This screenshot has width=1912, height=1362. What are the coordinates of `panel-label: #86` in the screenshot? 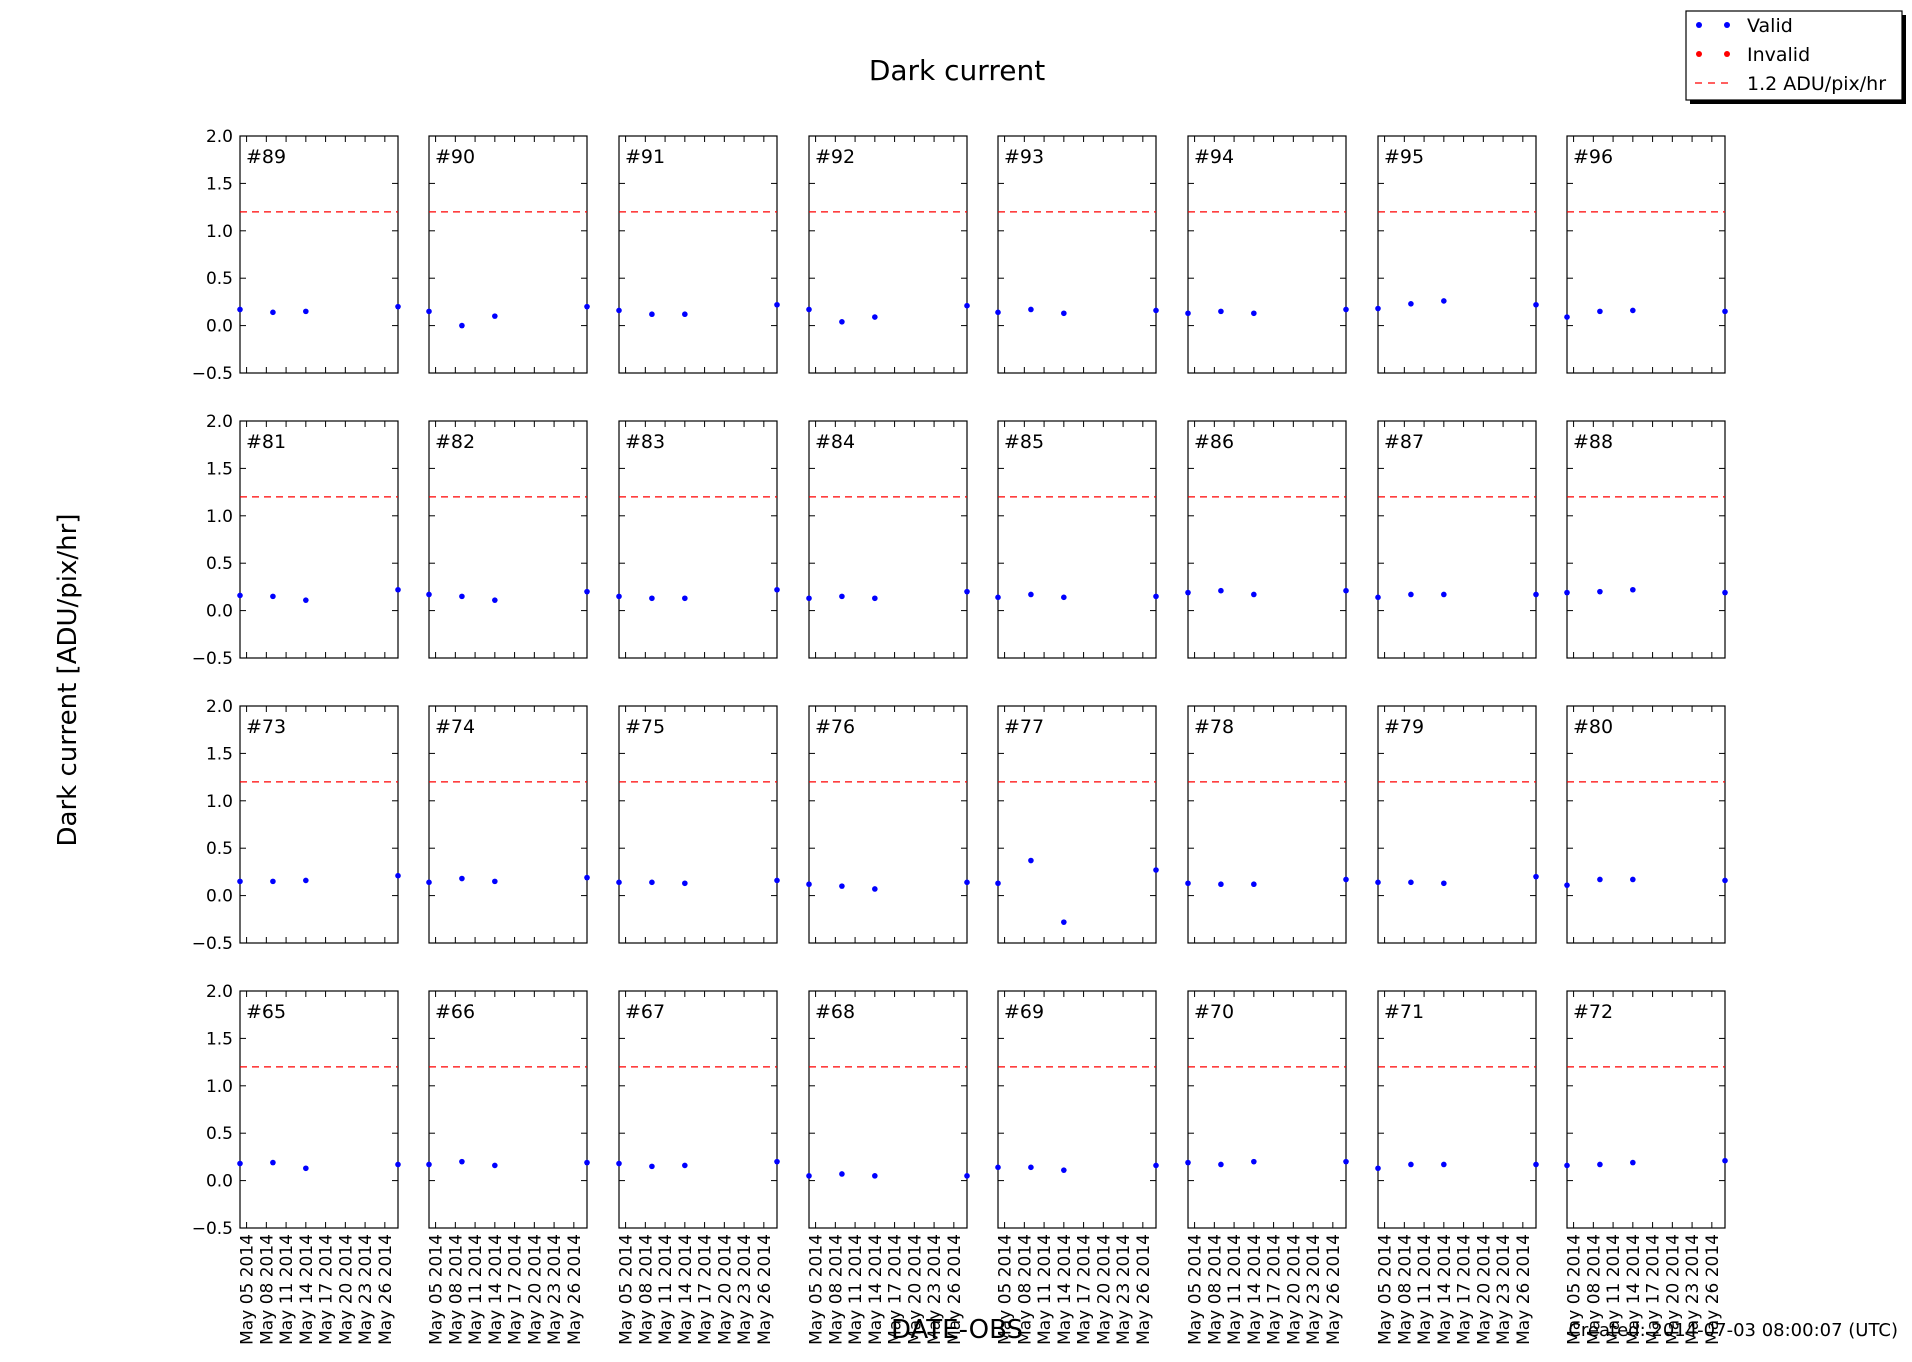 It's located at (1214, 442).